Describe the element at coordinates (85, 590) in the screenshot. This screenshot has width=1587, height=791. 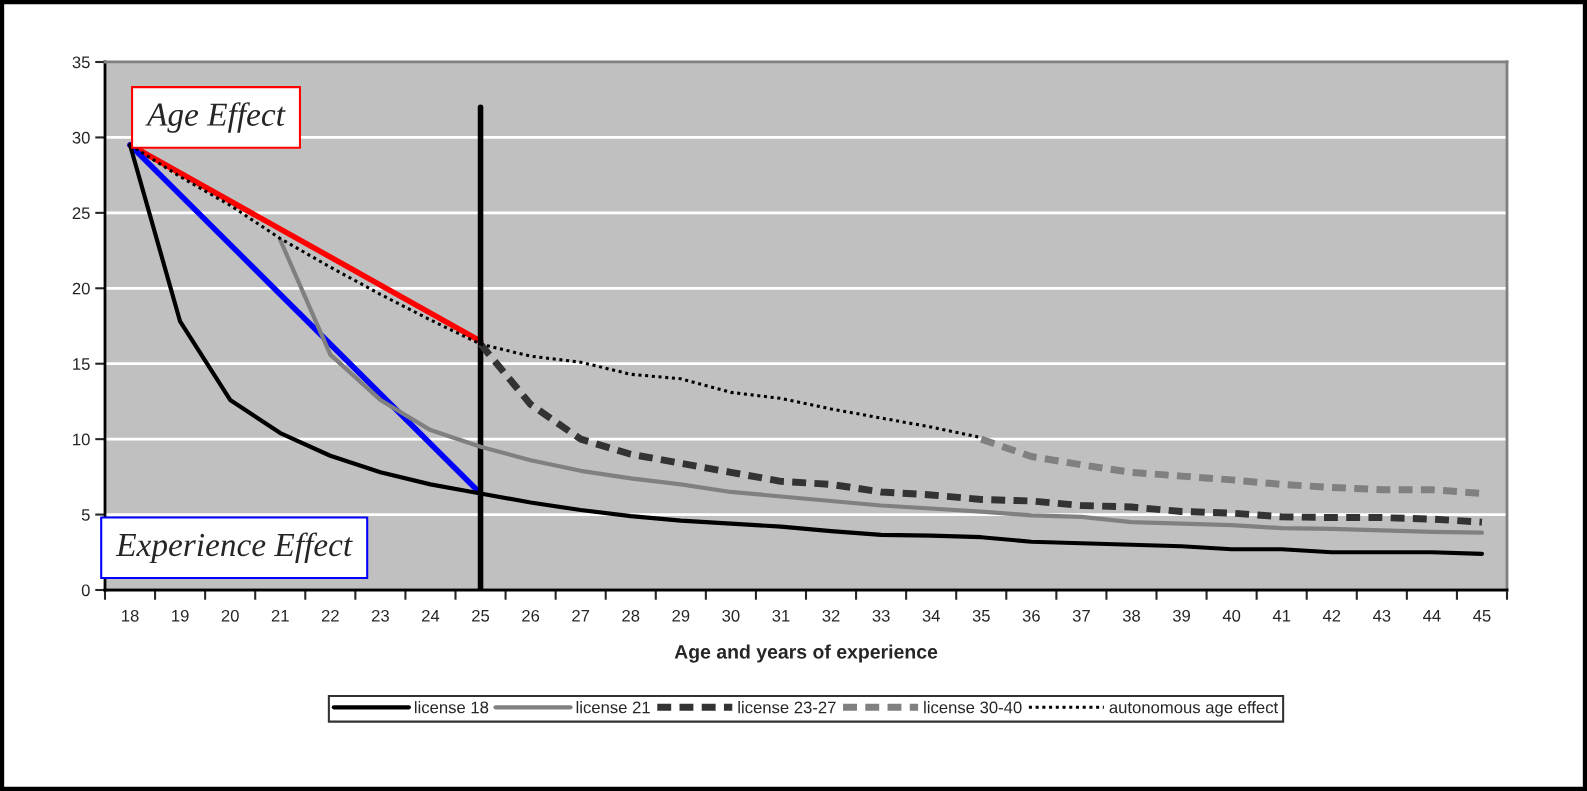
I see `y-tick-label: 0` at that location.